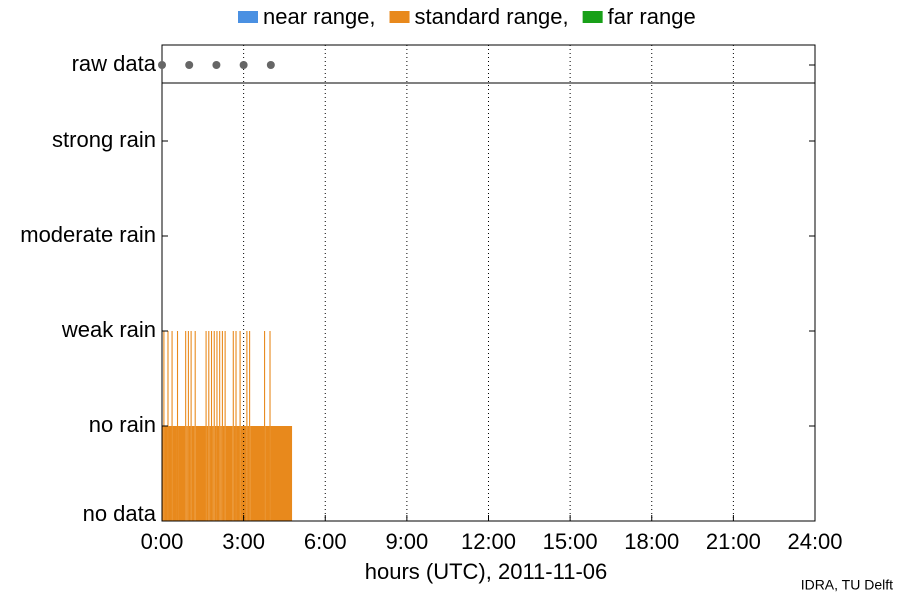  I want to click on x-tick-label: 18:00, so click(651, 541).